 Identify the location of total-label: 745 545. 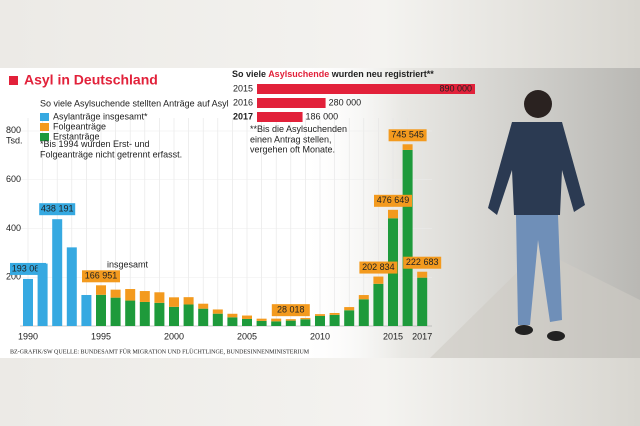
(407, 135).